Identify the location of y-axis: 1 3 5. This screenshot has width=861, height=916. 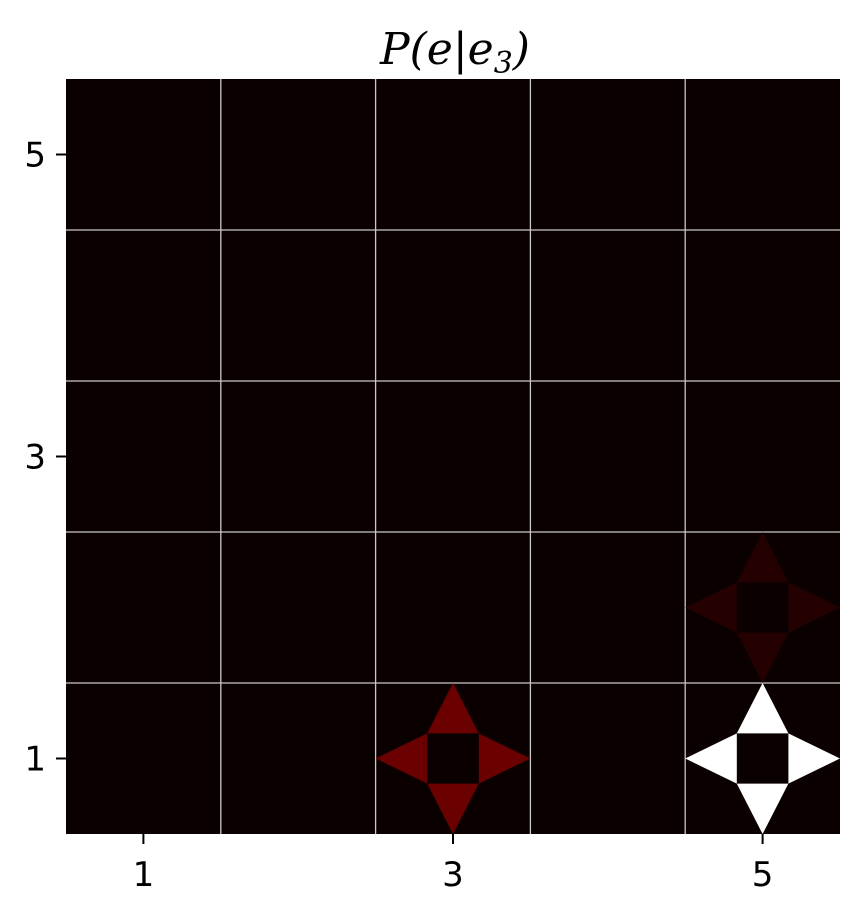
(45, 458).